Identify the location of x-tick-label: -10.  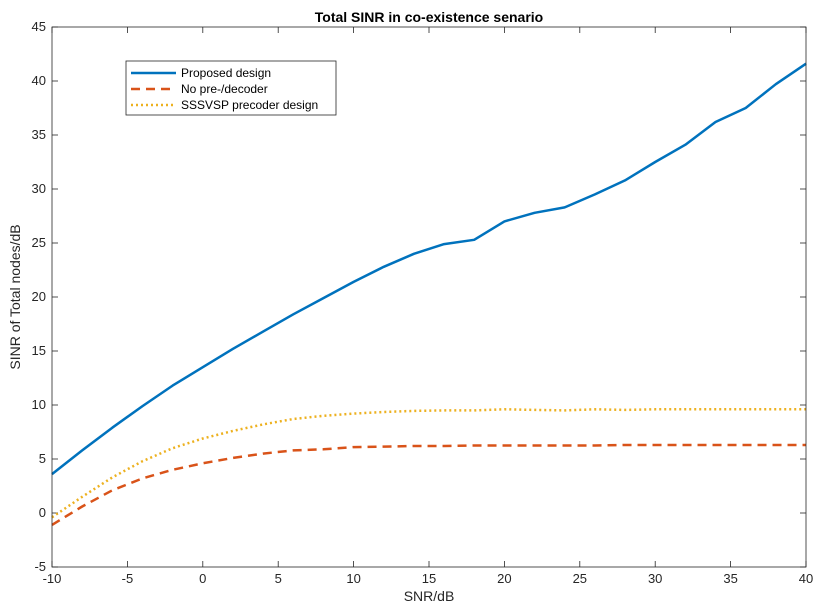
(52, 578).